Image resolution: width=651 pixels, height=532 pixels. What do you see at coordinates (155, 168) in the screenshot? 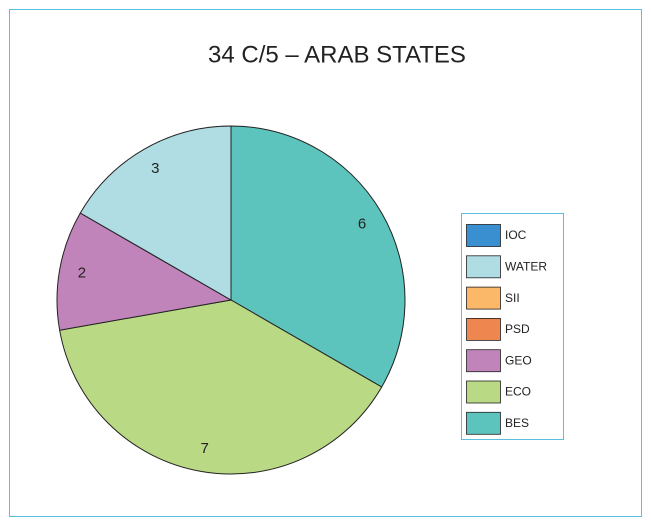
I see `data-label: 3` at bounding box center [155, 168].